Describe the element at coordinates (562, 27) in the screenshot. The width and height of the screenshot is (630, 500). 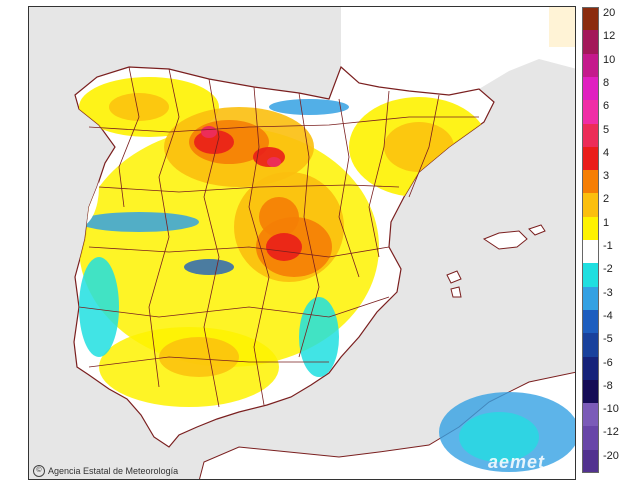
I see `italy-edge` at that location.